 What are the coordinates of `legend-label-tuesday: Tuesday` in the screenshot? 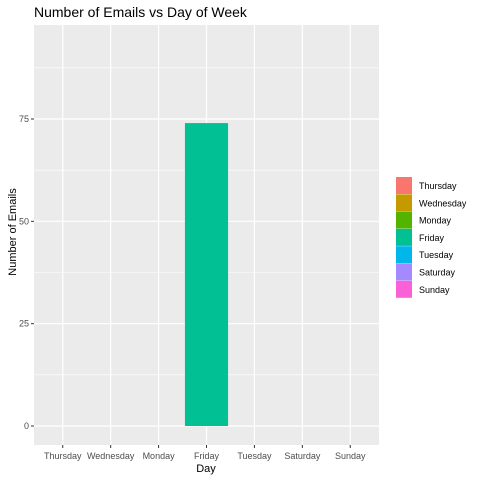 It's located at (436, 255).